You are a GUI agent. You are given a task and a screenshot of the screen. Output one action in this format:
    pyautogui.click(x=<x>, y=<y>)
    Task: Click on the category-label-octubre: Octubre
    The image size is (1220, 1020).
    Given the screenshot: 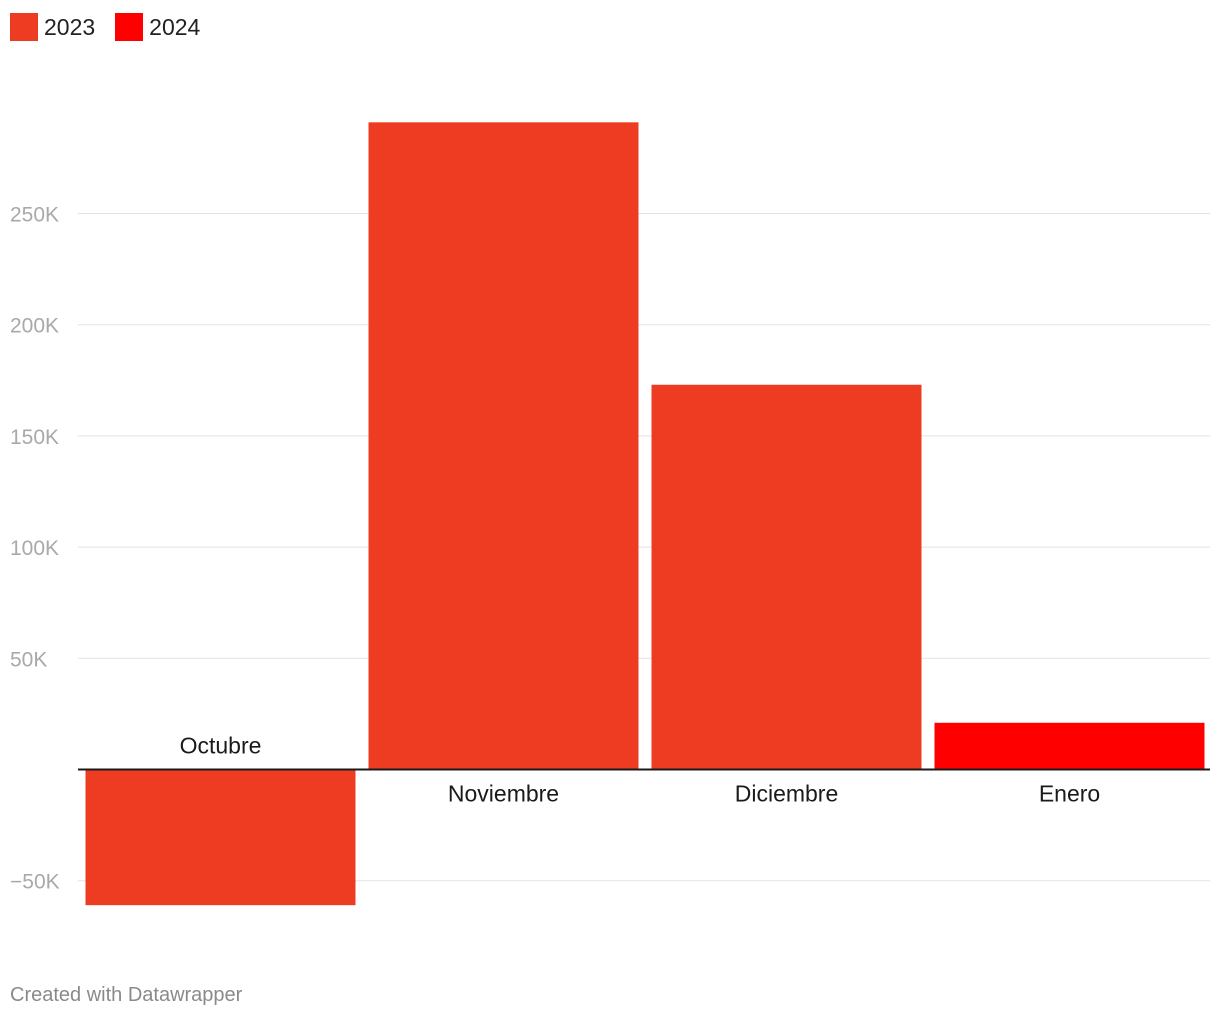 What is the action you would take?
    pyautogui.click(x=221, y=746)
    